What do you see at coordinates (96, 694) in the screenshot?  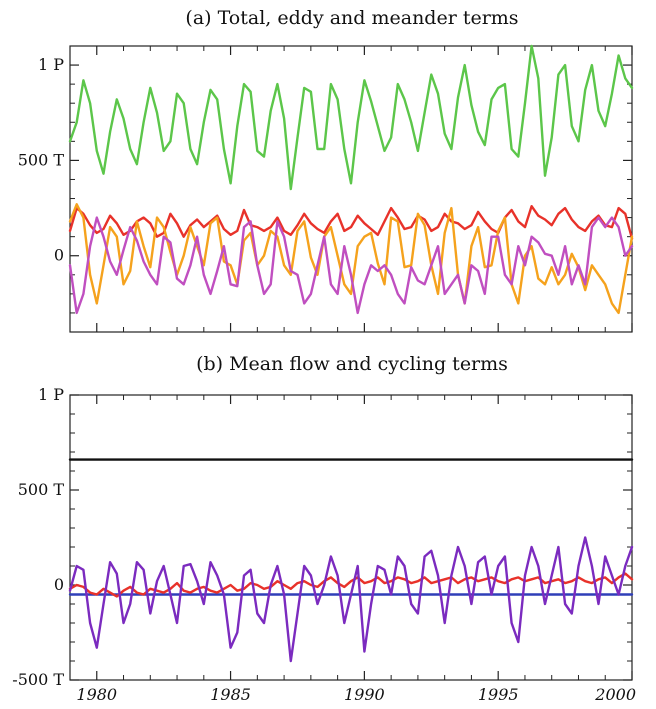 I see `panel-b-xtick-label: 1980` at bounding box center [96, 694].